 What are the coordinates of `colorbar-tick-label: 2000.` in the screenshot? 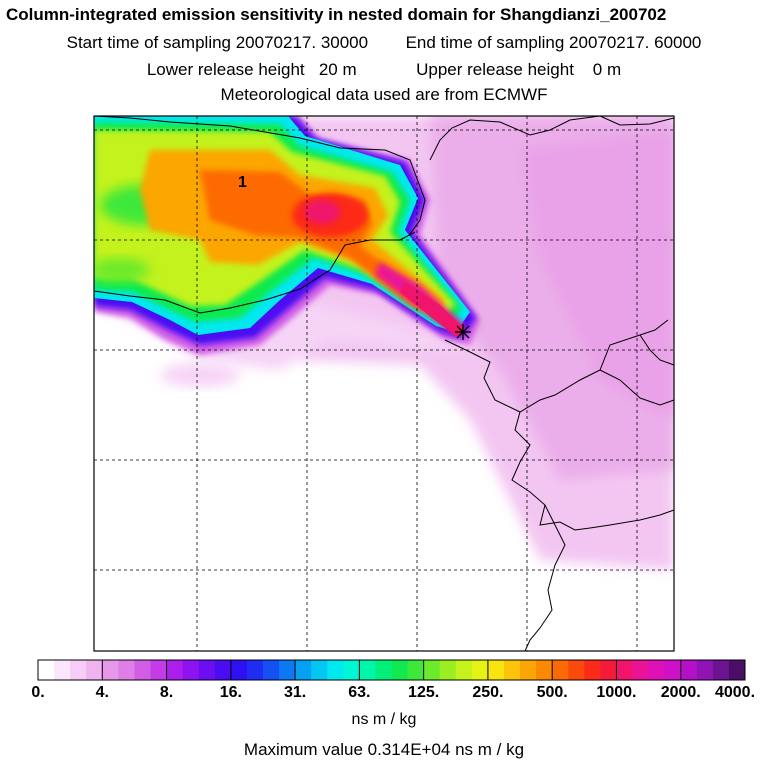 It's located at (680, 692).